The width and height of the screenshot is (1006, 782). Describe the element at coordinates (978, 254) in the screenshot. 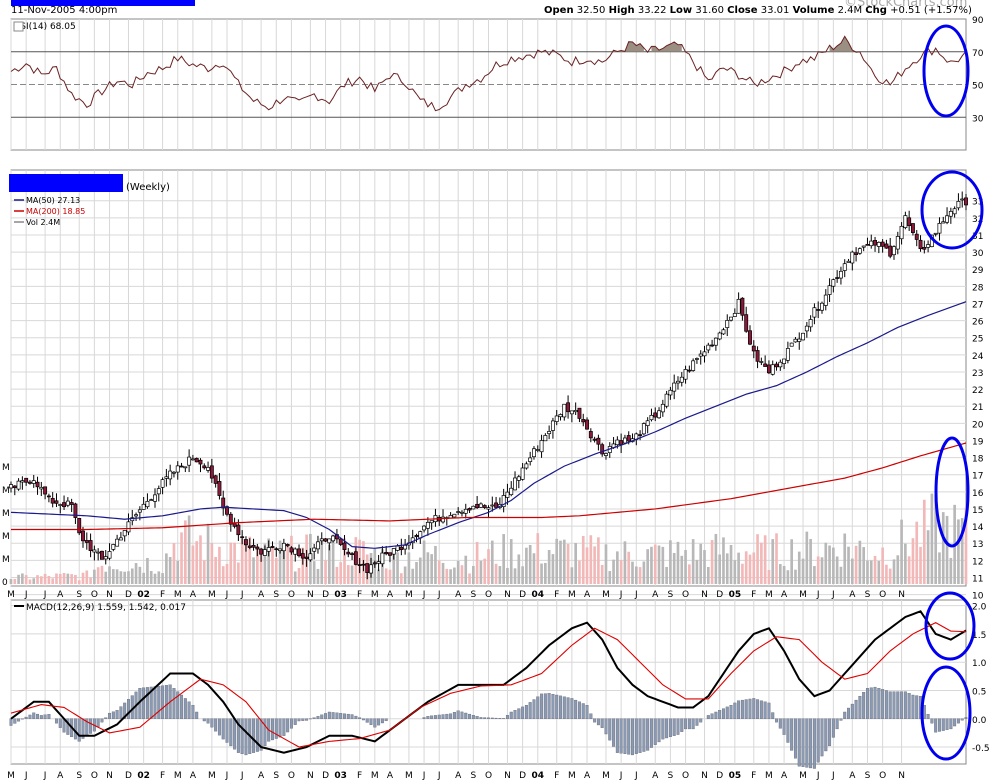

I see `price-y-tick-label: 30` at that location.